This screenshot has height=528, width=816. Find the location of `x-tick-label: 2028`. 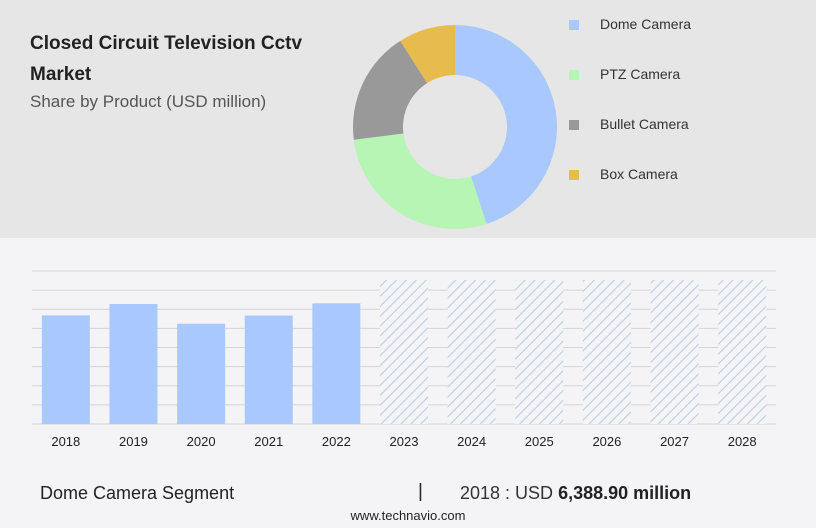

x-tick-label: 2028 is located at coordinates (742, 441).